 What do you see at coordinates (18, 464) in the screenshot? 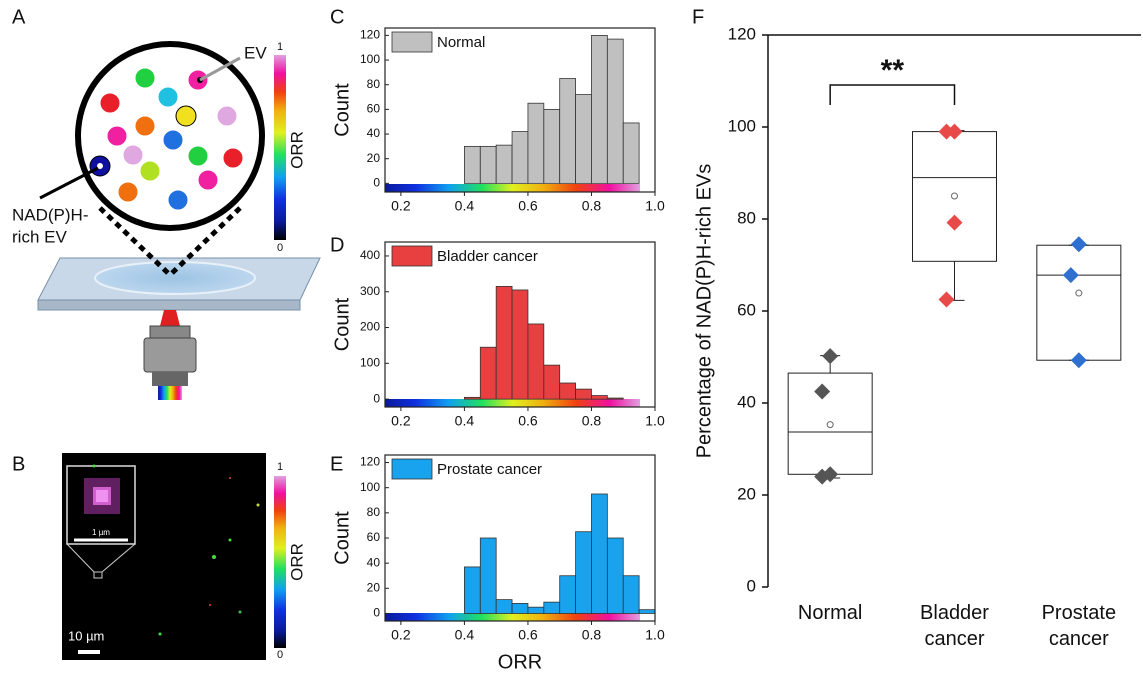
I see `panel-label: B` at bounding box center [18, 464].